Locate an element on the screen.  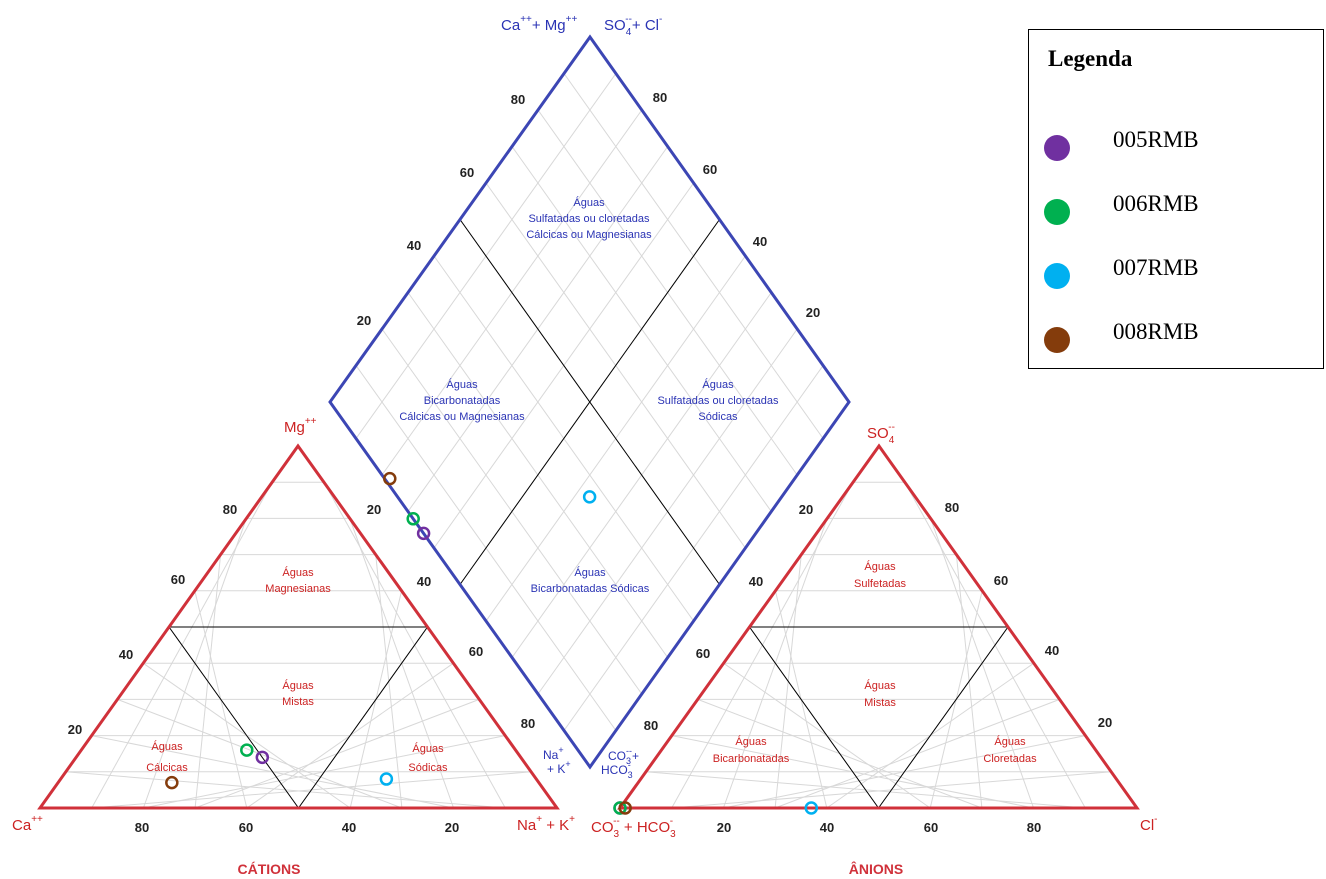
region-diamond-right-line2: Sulfatadas ou cloretadas is located at coordinates (718, 401).